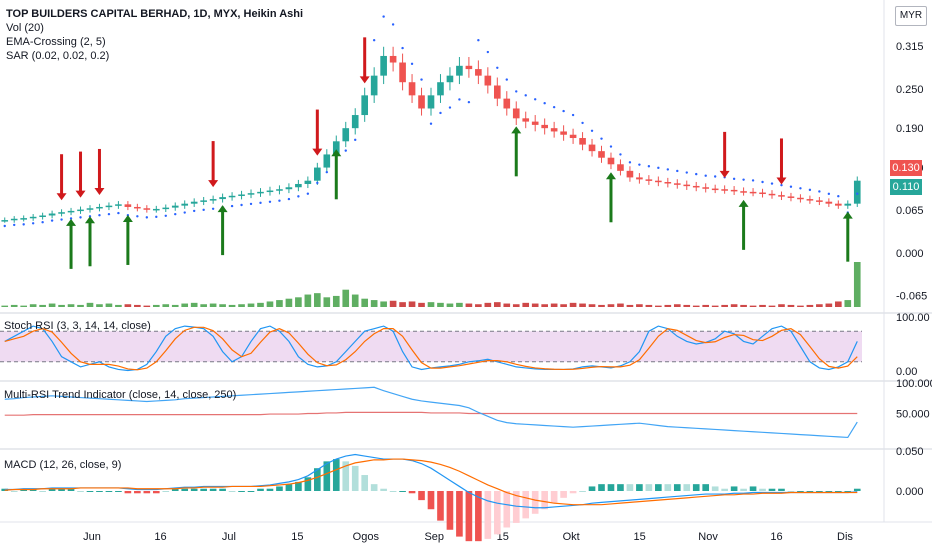 This screenshot has width=932, height=550. Describe the element at coordinates (911, 16) in the screenshot. I see `currency-button: MYR` at that location.